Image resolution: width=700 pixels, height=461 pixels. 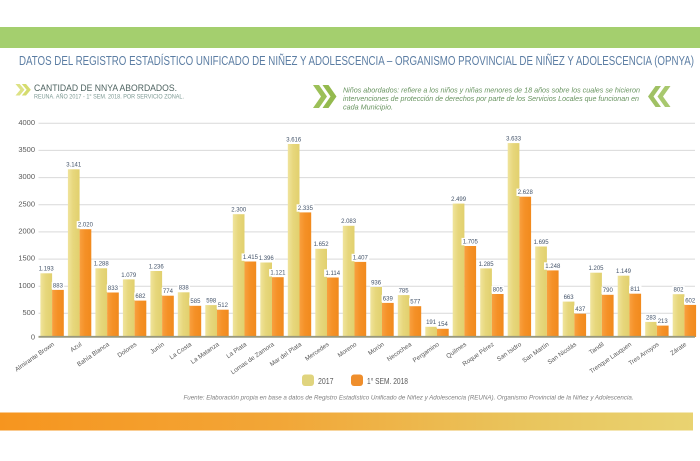 What do you see at coordinates (596, 269) in the screenshot?
I see `svg-text: 1.205` at bounding box center [596, 269].